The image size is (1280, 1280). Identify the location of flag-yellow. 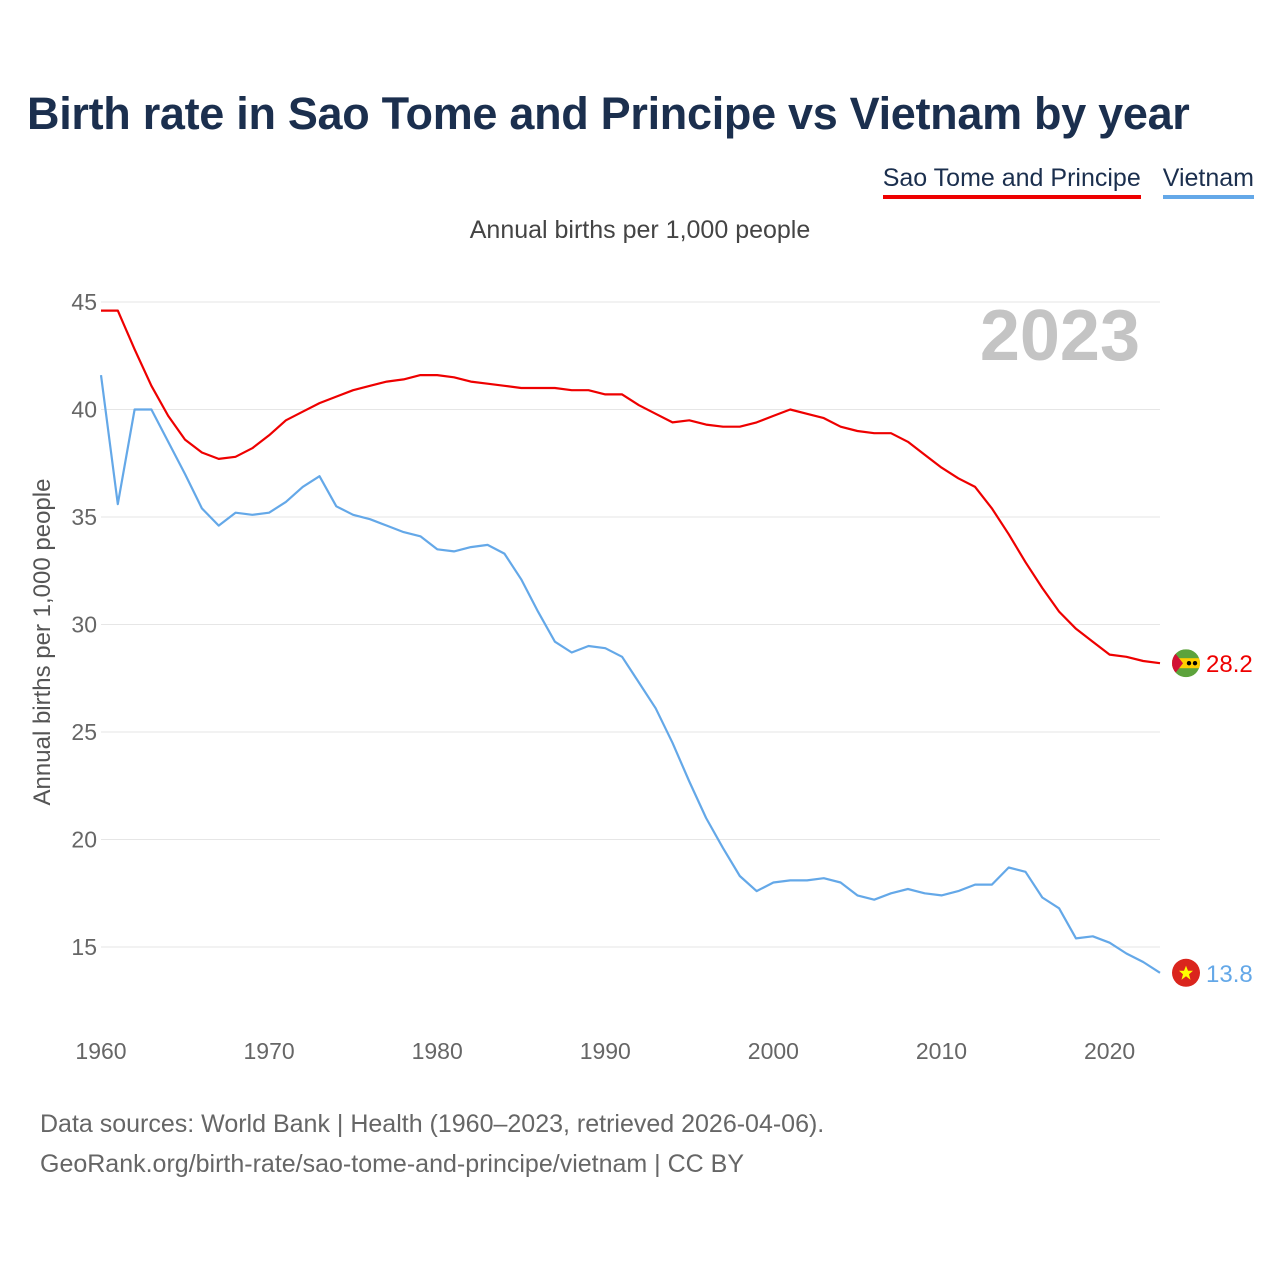
(1186, 663).